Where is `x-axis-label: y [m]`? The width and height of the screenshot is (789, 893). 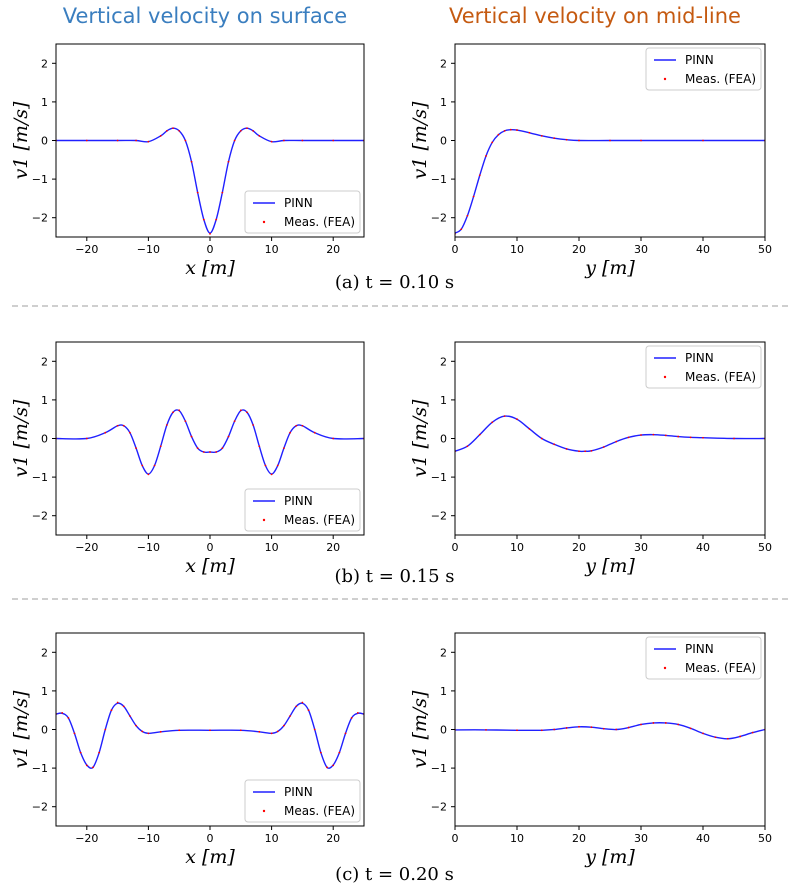 x-axis-label: y [m] is located at coordinates (609, 566).